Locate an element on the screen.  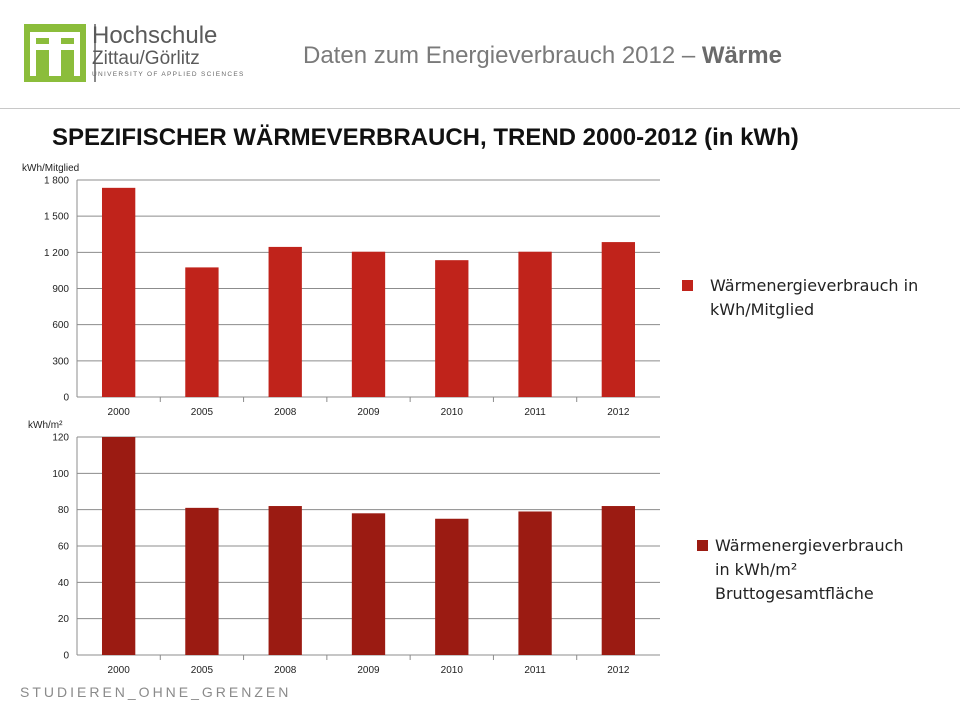
chart1-ytick-label: 0 is located at coordinates (66, 398).